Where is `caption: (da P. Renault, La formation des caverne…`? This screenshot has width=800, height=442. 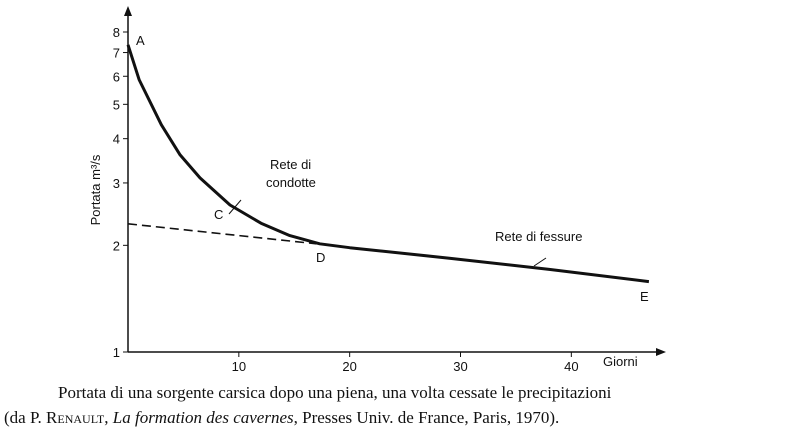 caption: (da P. Renault, La formation des caverne… is located at coordinates (281, 417).